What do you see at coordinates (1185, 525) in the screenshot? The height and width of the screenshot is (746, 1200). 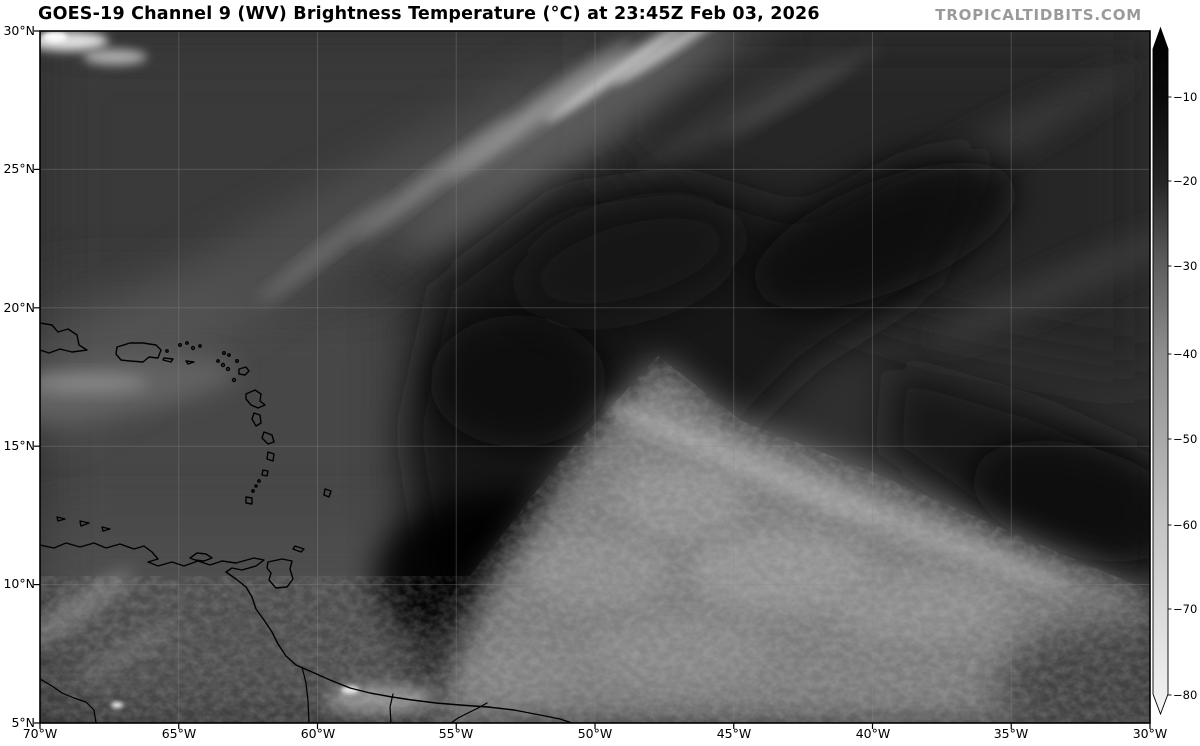 I see `colorbar-tick-label: −60` at bounding box center [1185, 525].